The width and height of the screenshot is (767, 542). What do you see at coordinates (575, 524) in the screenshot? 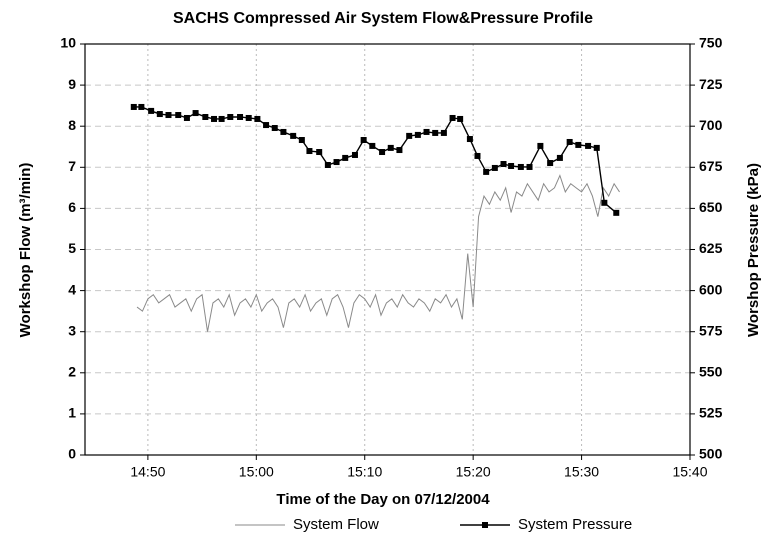
I see `legend-label: System Pressure` at bounding box center [575, 524].